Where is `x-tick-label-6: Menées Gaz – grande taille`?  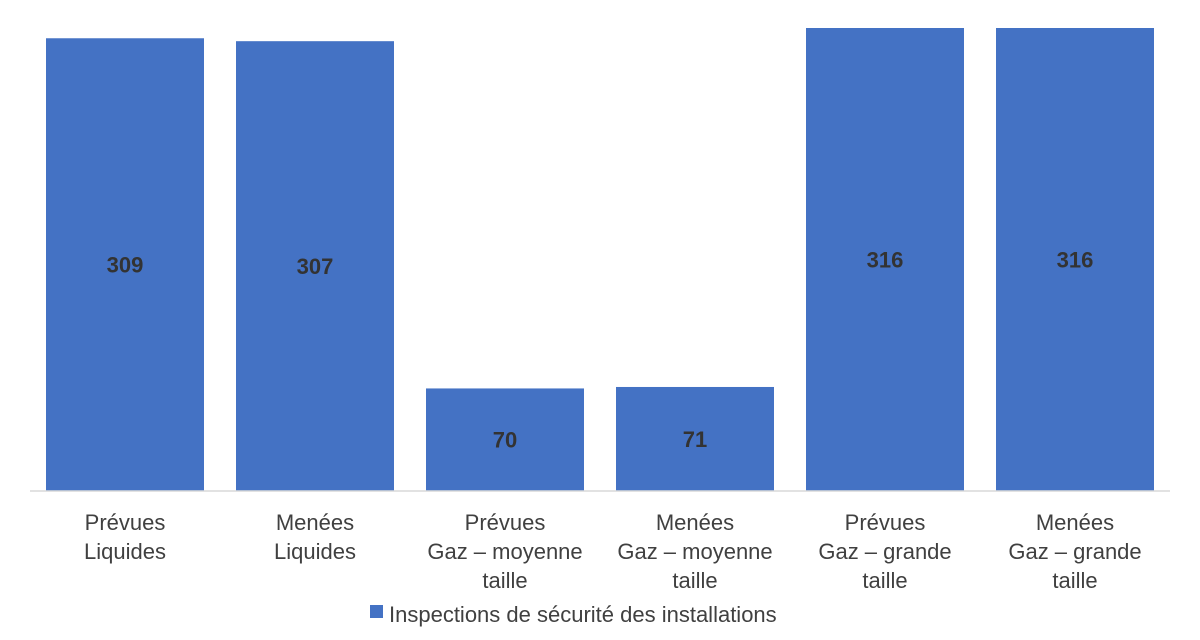
x-tick-label-6: Menées Gaz – grande taille is located at coordinates (1074, 551).